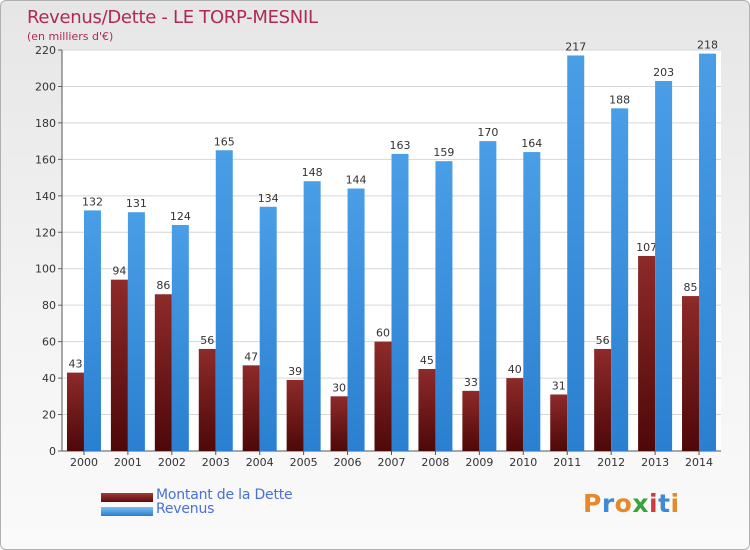 Image resolution: width=750 pixels, height=550 pixels. What do you see at coordinates (52, 451) in the screenshot?
I see `y-tick-label: 0` at bounding box center [52, 451].